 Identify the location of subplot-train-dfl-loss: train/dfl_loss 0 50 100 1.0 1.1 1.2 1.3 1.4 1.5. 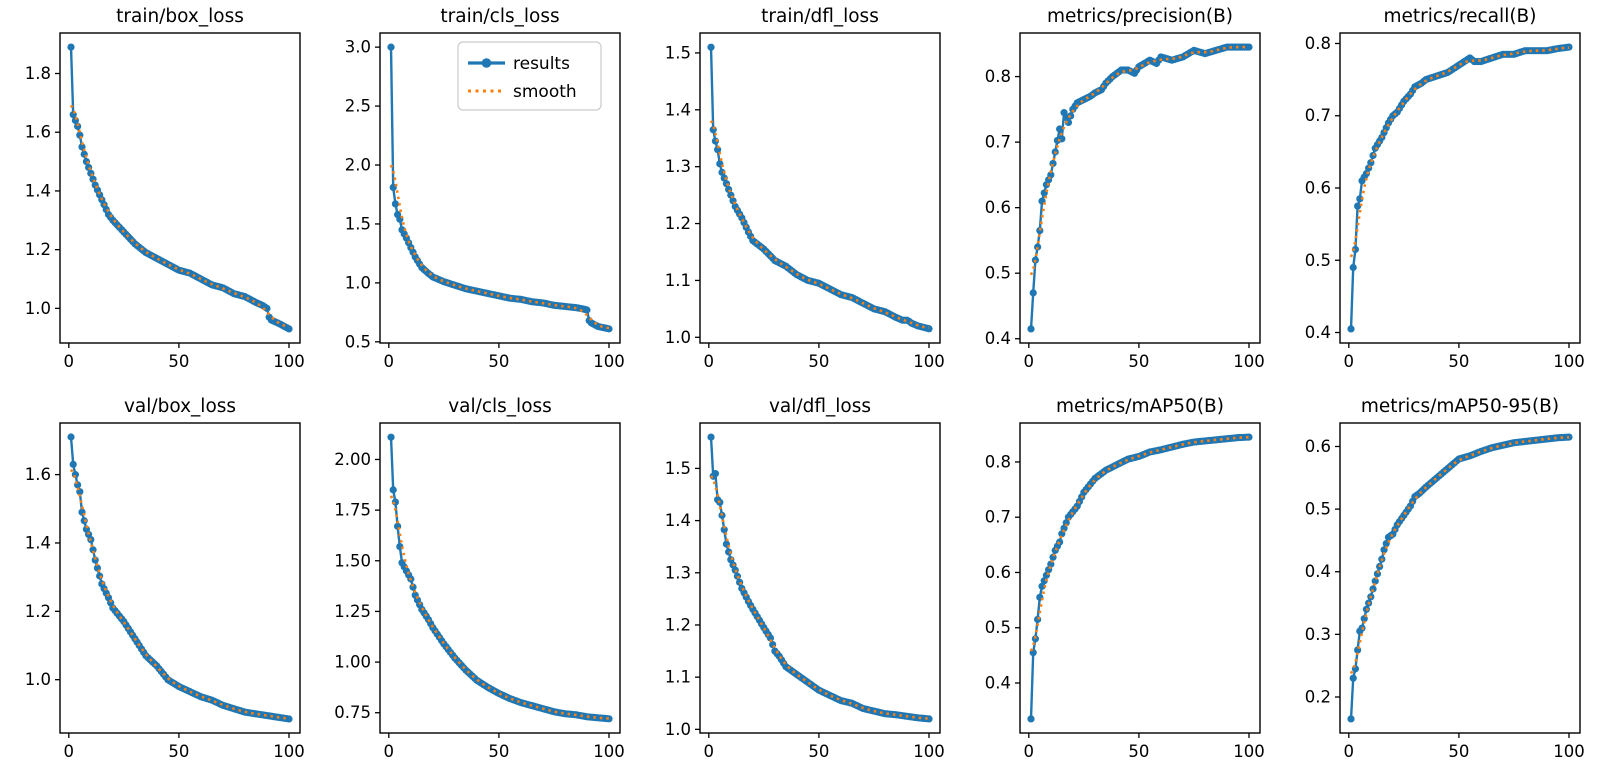
(800, 195).